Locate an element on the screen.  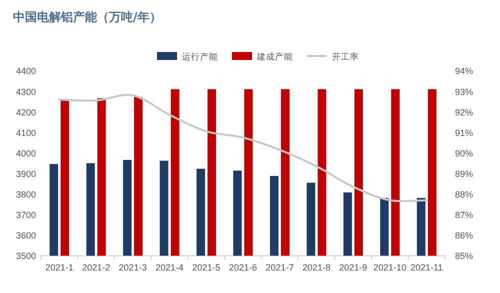
x-tick-label: 2021-2 is located at coordinates (96, 267).